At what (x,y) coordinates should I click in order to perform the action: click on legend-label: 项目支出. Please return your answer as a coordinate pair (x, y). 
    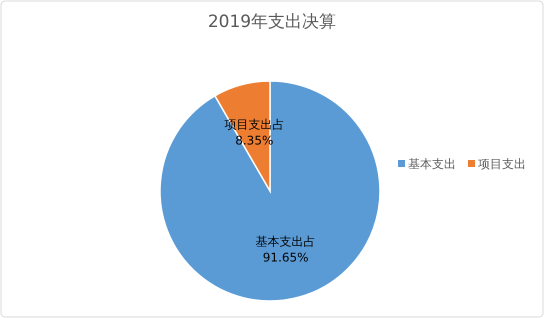
    Looking at the image, I should click on (502, 164).